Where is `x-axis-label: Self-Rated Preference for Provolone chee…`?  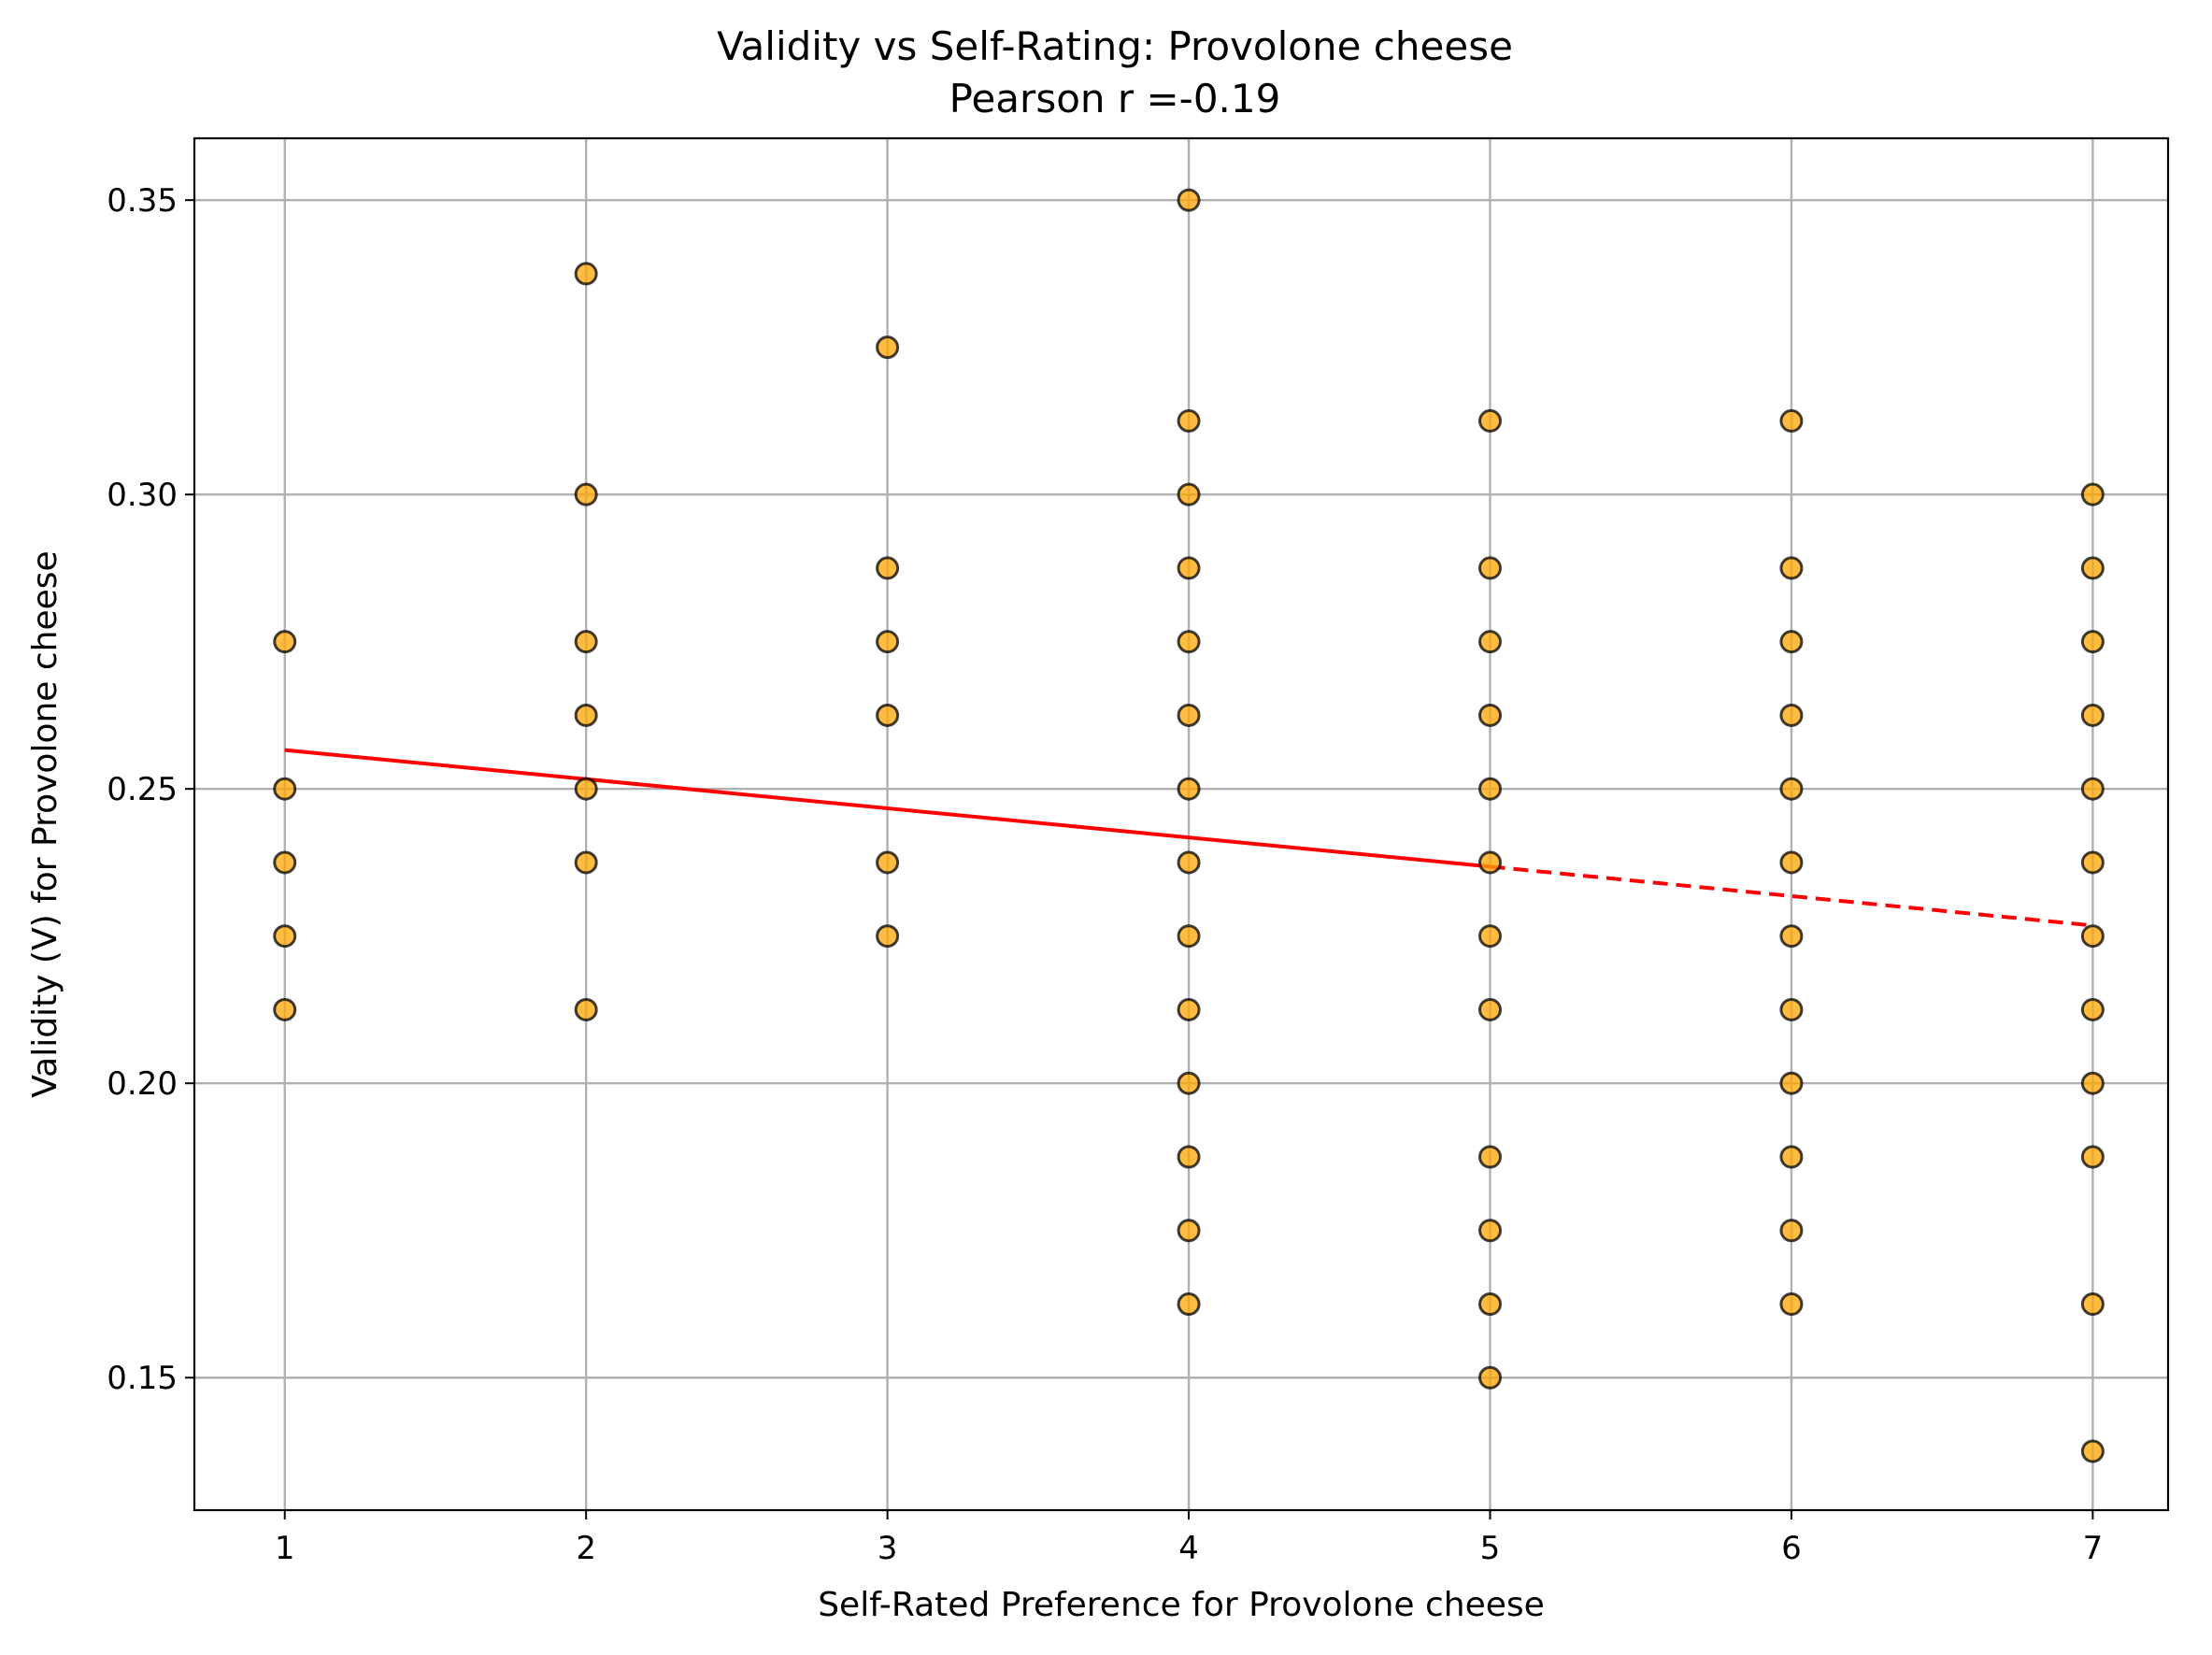
x-axis-label: Self-Rated Preference for Provolone chee… is located at coordinates (1181, 1605).